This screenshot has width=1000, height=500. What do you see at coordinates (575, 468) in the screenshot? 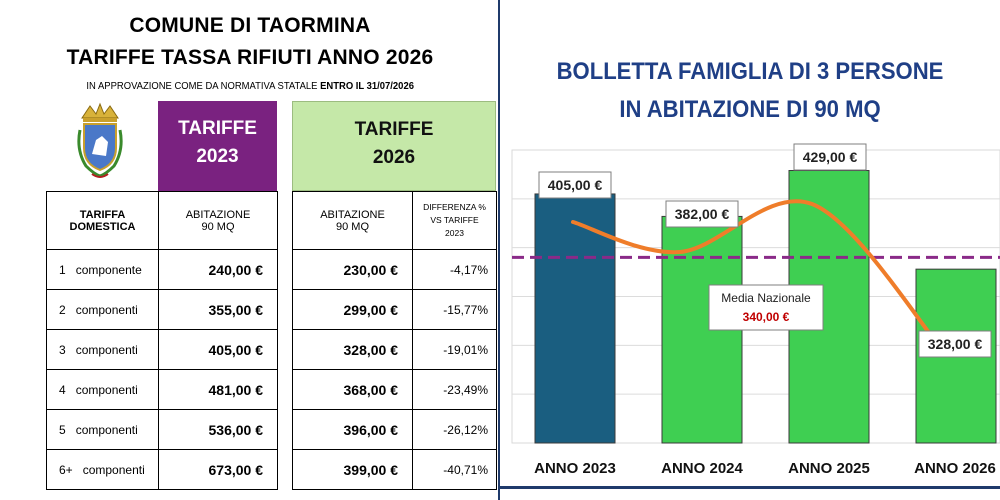
I see `category-label: ANNO 2023` at bounding box center [575, 468].